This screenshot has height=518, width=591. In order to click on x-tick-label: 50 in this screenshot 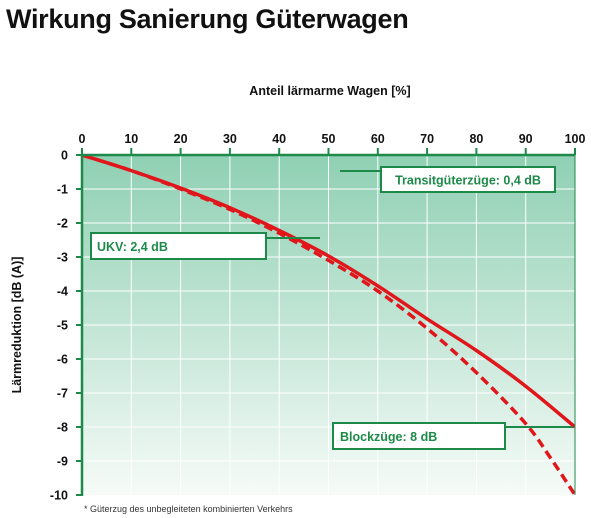, I will do `click(329, 139)`.